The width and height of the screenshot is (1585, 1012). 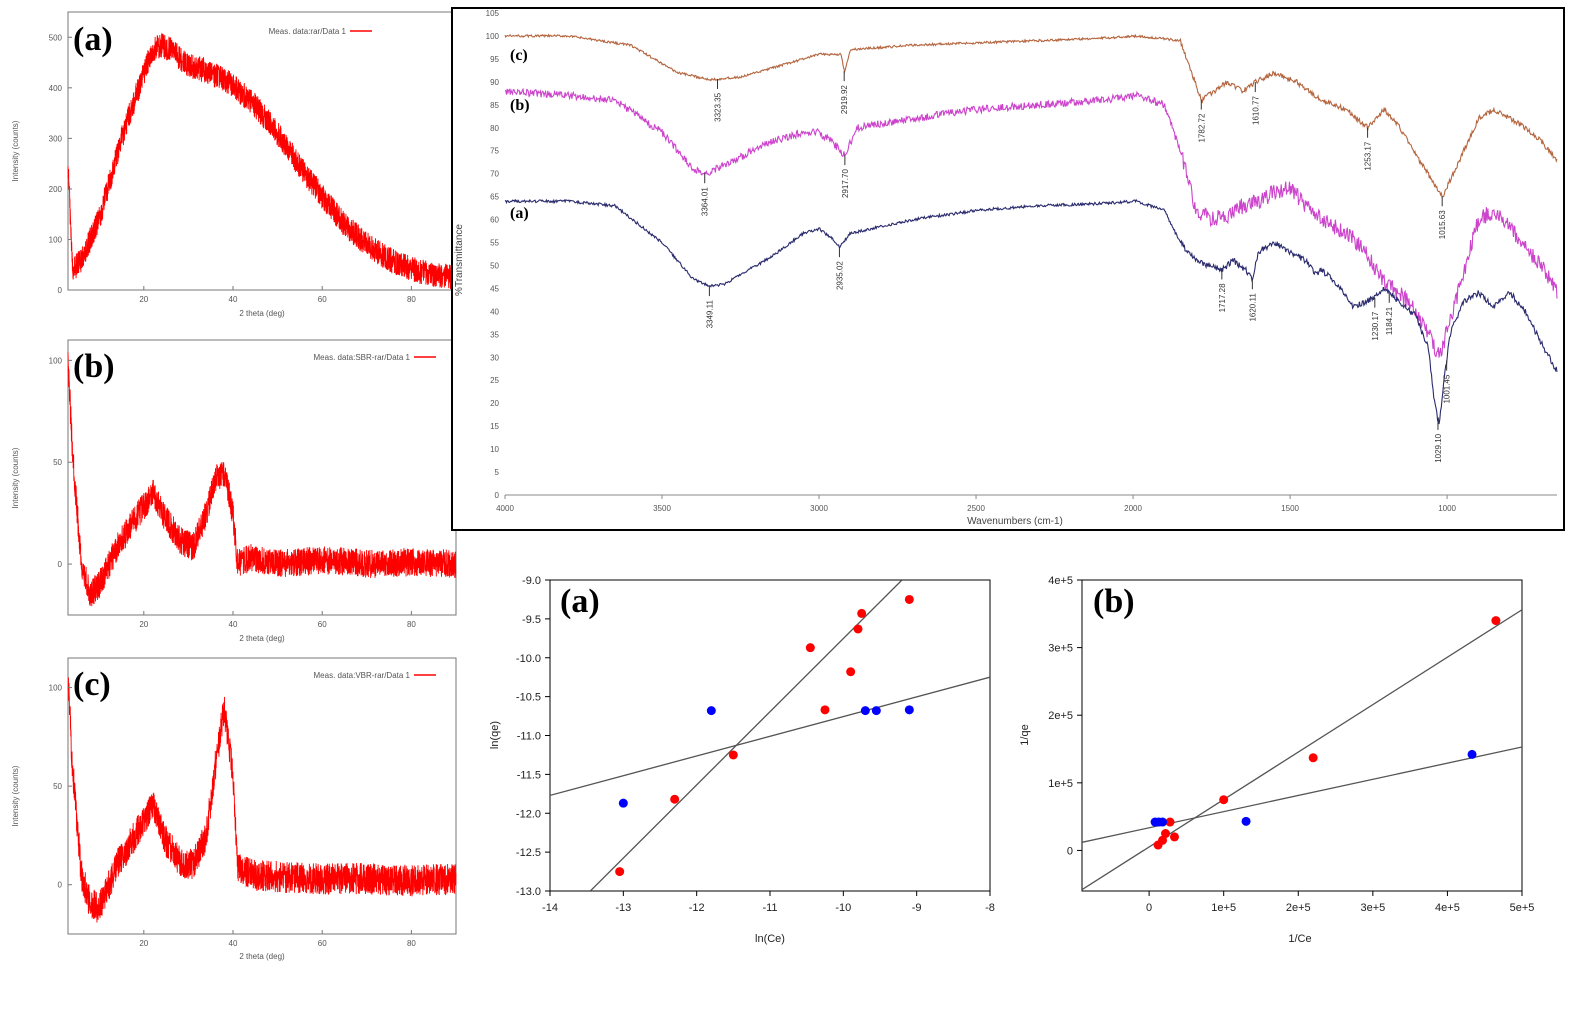 What do you see at coordinates (1438, 447) in the screenshot?
I see `ftir-peak-label: 1029.10` at bounding box center [1438, 447].